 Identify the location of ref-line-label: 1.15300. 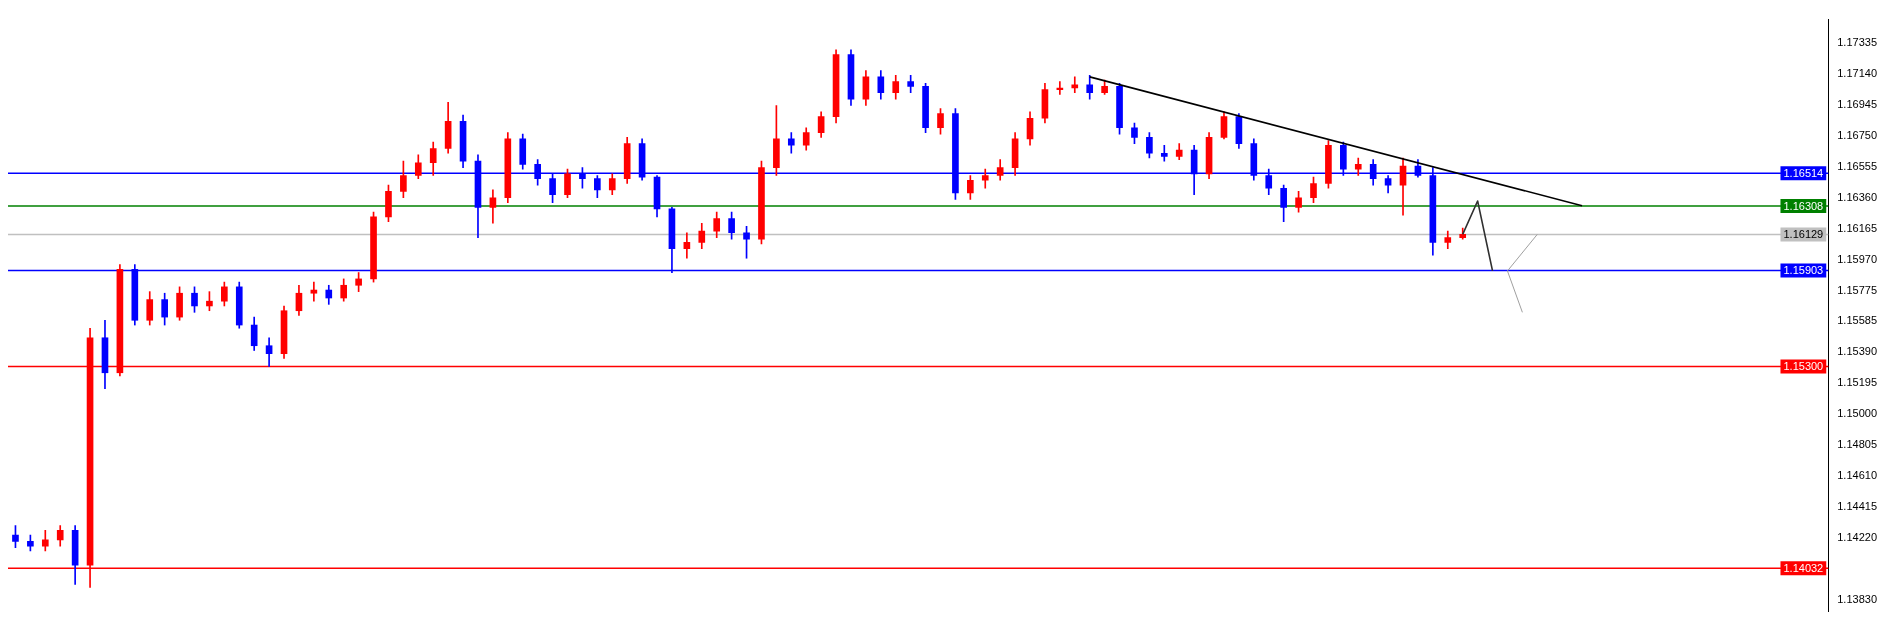
(1803, 365).